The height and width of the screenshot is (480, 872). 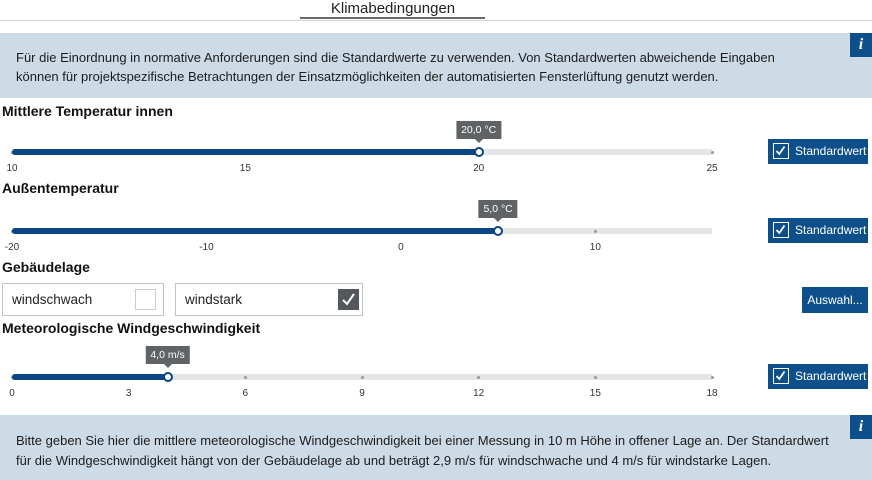 What do you see at coordinates (52, 299) in the screenshot?
I see `option-label: windschwach` at bounding box center [52, 299].